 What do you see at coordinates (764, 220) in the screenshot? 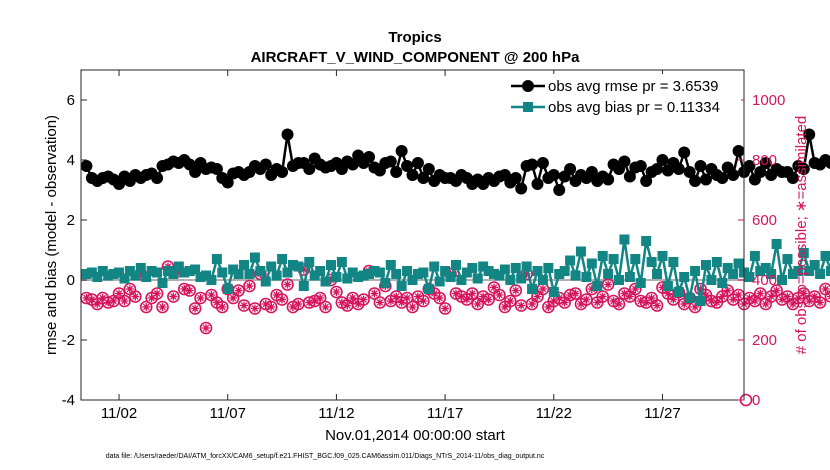
I see `right-y-tick-label: 600` at bounding box center [764, 220].